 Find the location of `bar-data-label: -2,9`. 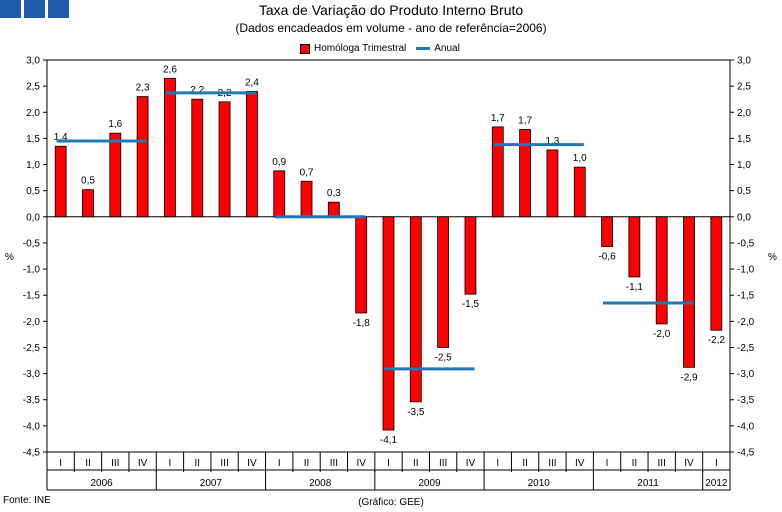

bar-data-label: -2,9 is located at coordinates (689, 377).